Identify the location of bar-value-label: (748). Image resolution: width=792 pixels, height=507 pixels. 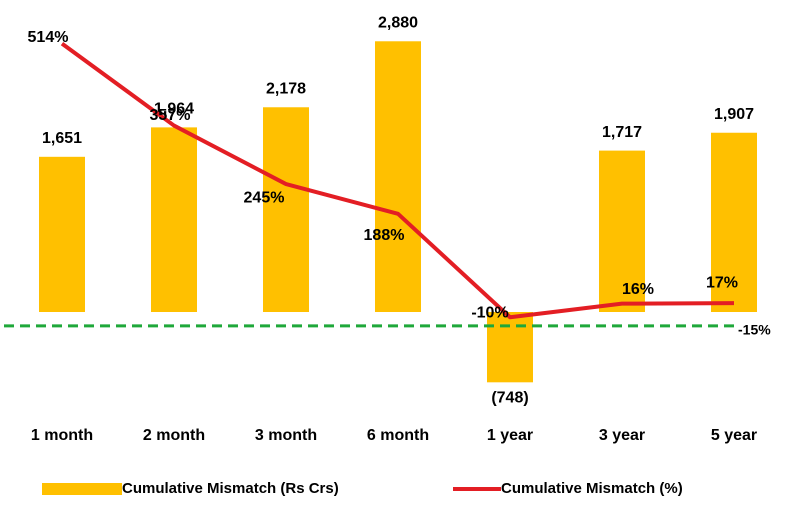
(509, 398).